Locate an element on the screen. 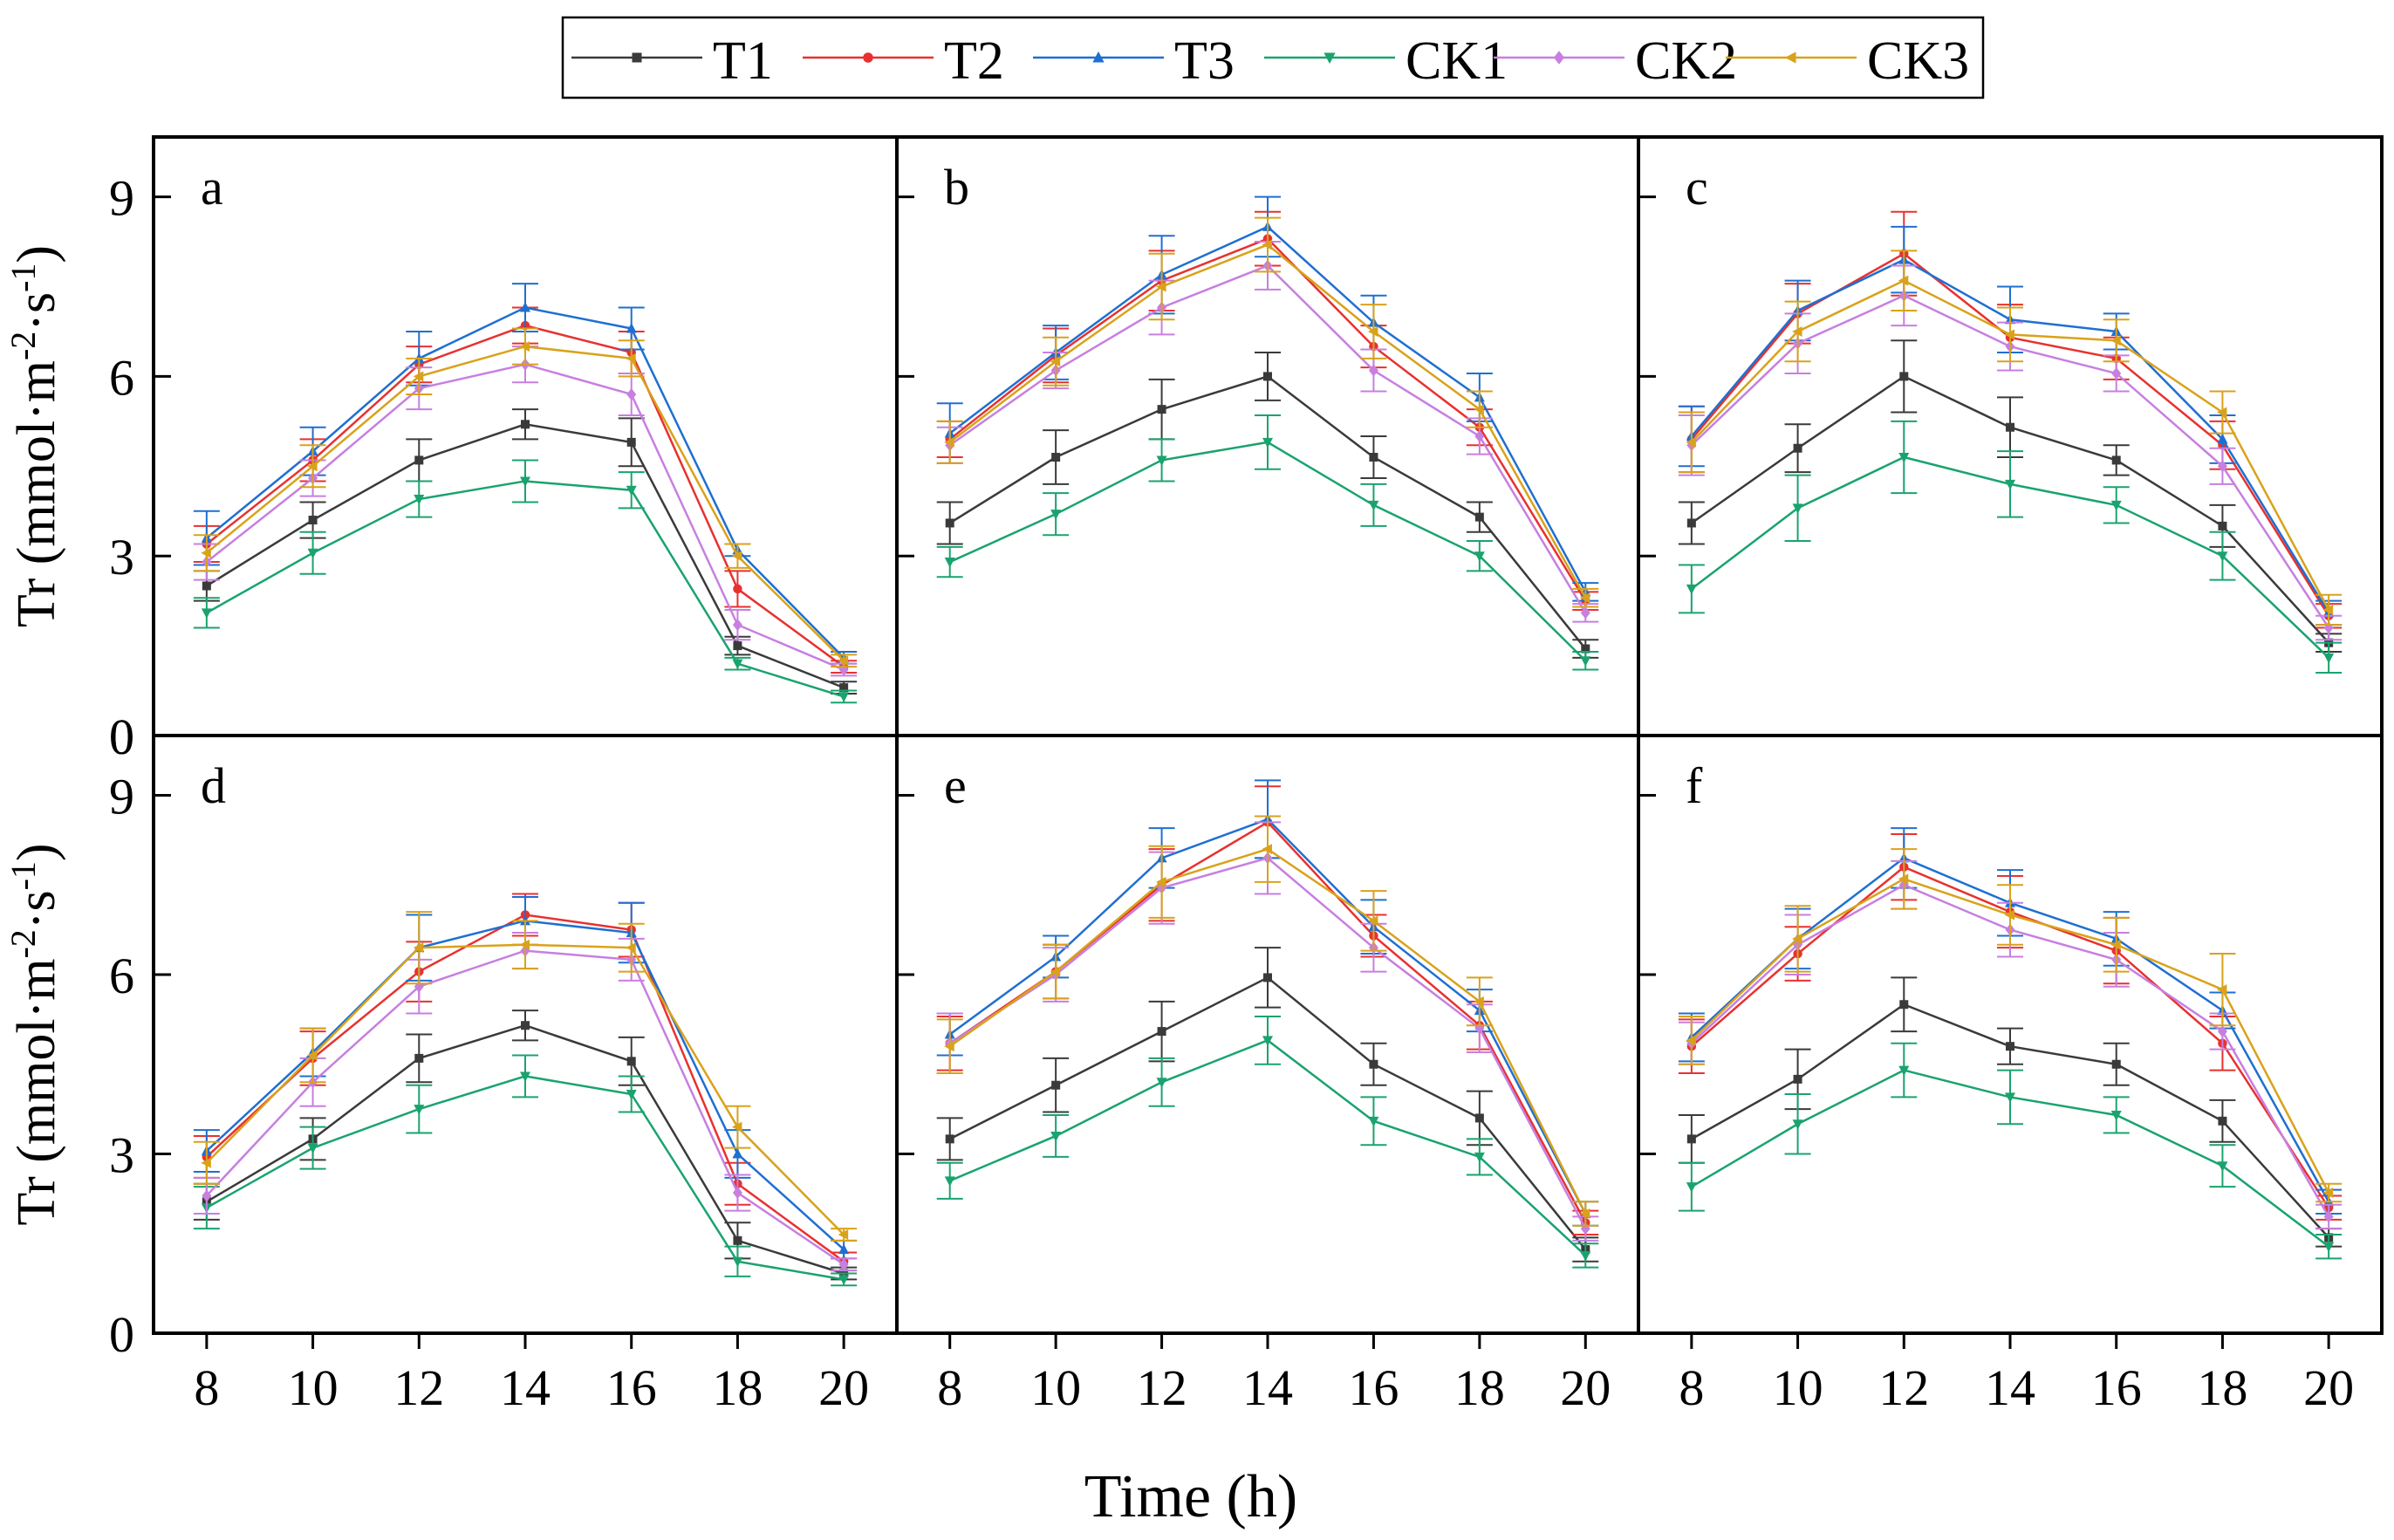  panel-letter-d: d is located at coordinates (213, 785).